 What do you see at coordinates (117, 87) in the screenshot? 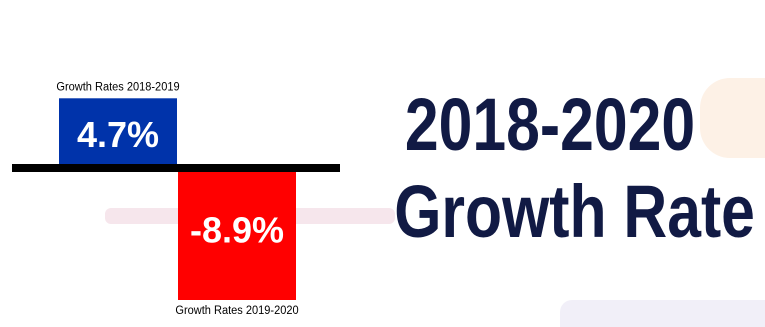
I see `category-label-1: Growth Rates 2018-2019` at bounding box center [117, 87].